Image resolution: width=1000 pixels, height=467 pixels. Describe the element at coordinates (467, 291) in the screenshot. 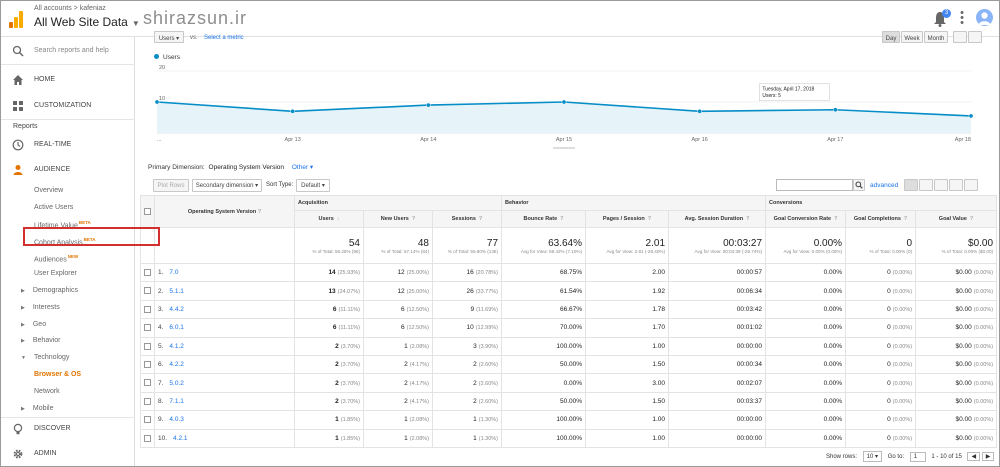

I see `metric-cell: 26 (33.77%)` at that location.